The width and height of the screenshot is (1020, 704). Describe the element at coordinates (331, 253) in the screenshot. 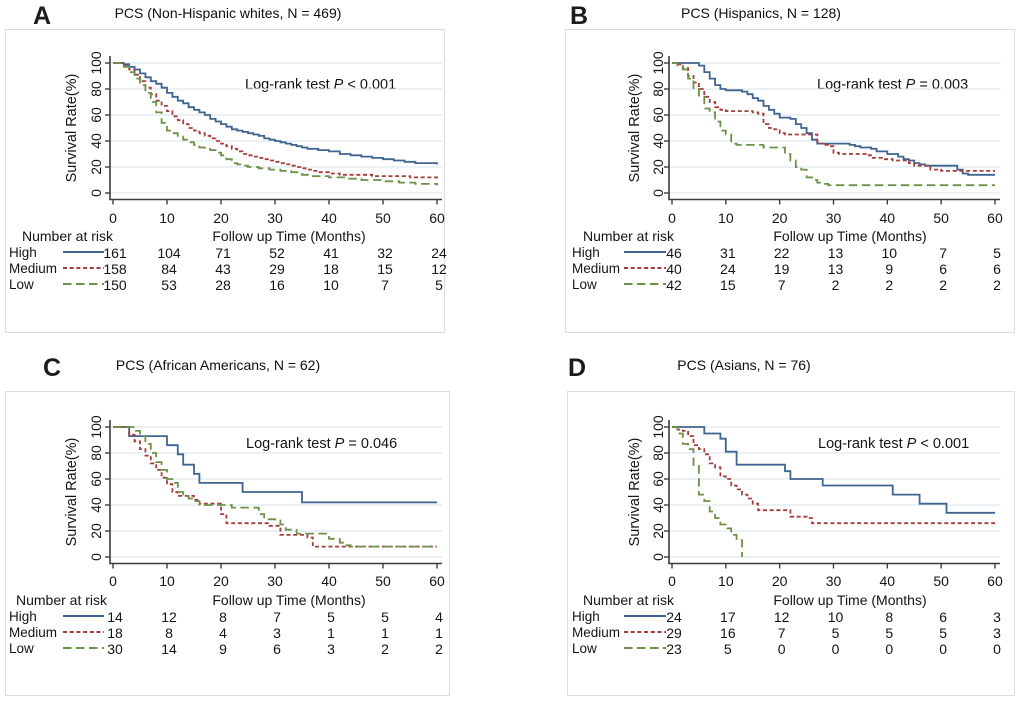

I see `risk-count: 41` at that location.